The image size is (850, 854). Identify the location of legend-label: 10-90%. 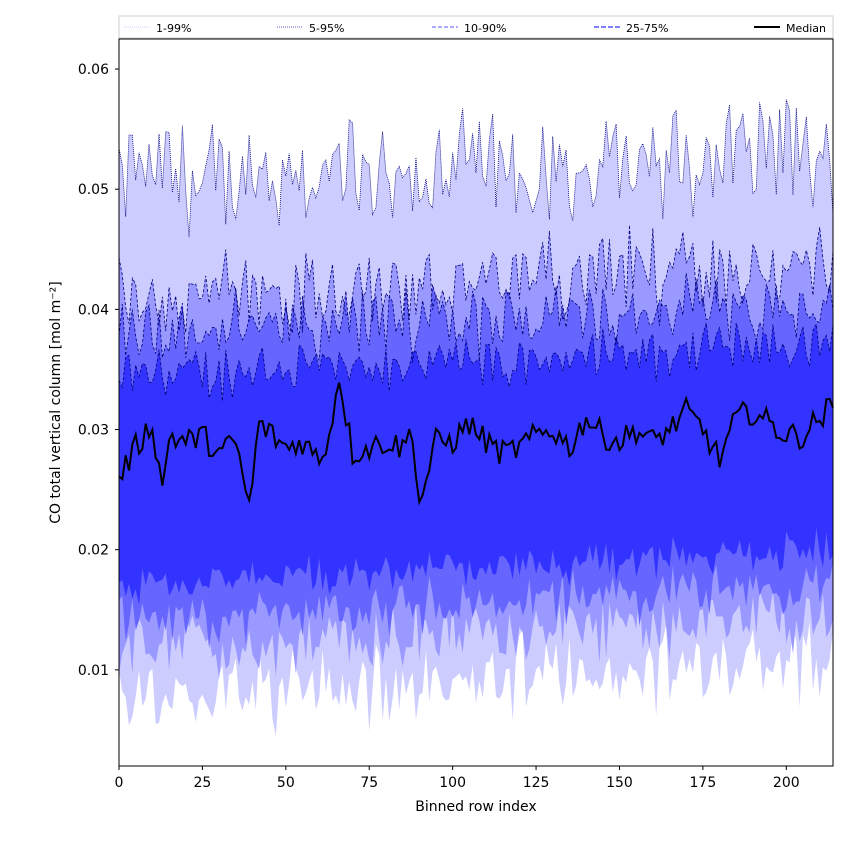
(485, 28).